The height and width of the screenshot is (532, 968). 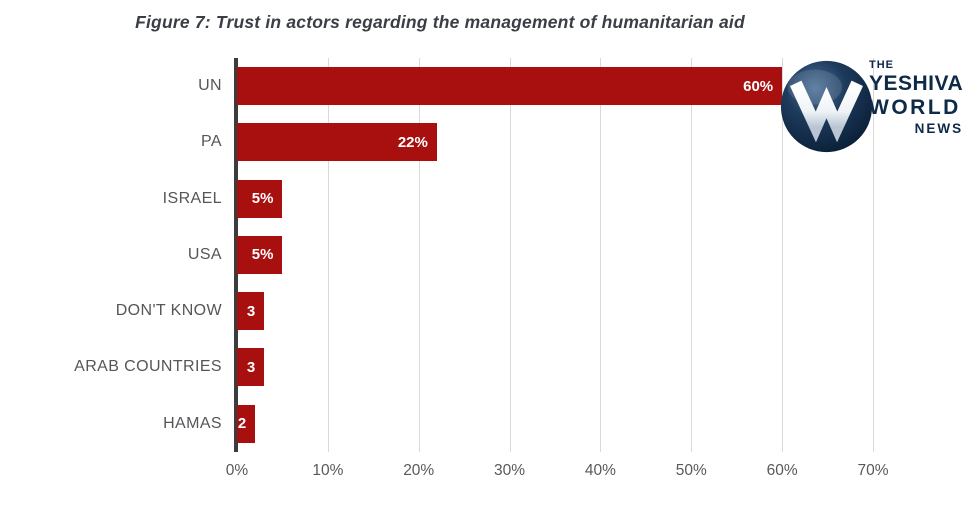 I want to click on logo-wordmark: THE YESHIVA WORLD NEWS, so click(x=916, y=98).